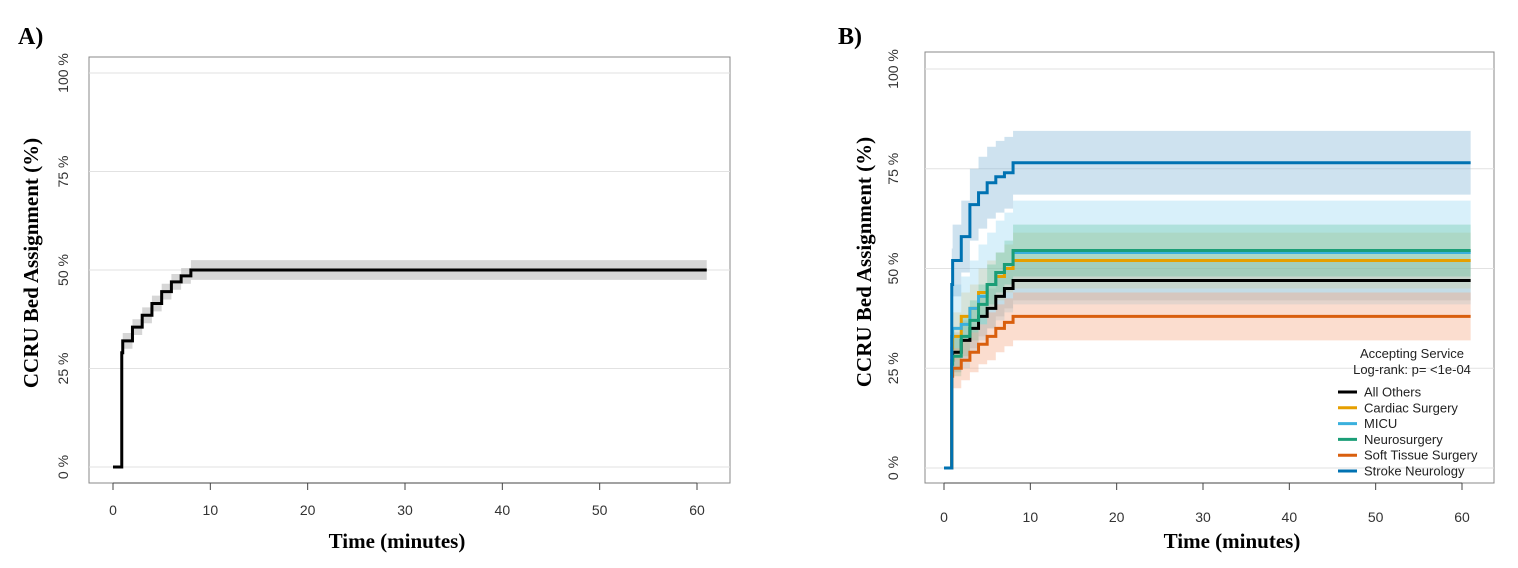 This screenshot has width=1518, height=568. Describe the element at coordinates (600, 510) in the screenshot. I see `panel-a-x-tick-label: 50` at that location.